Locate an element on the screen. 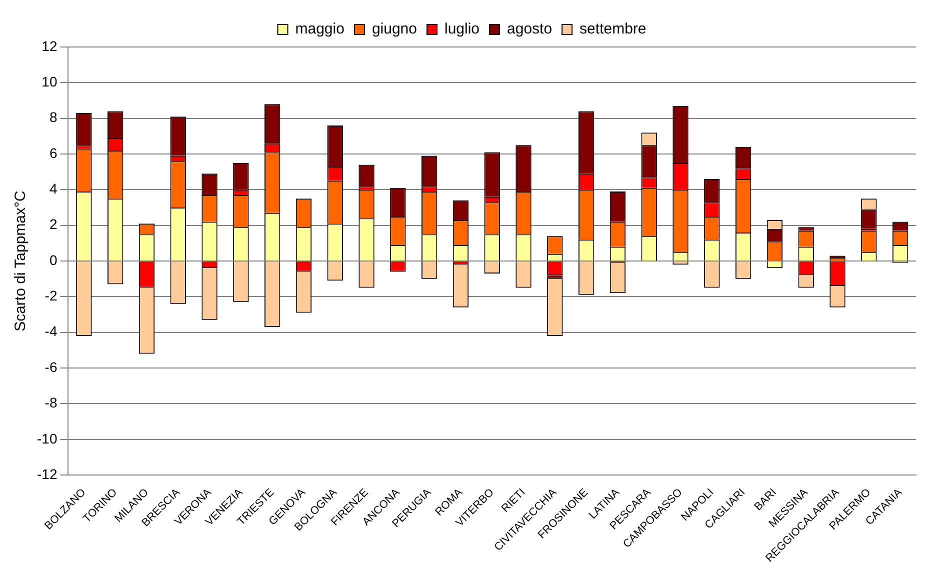 Image resolution: width=944 pixels, height=576 pixels. y-tick-label: -4 is located at coordinates (51, 331).